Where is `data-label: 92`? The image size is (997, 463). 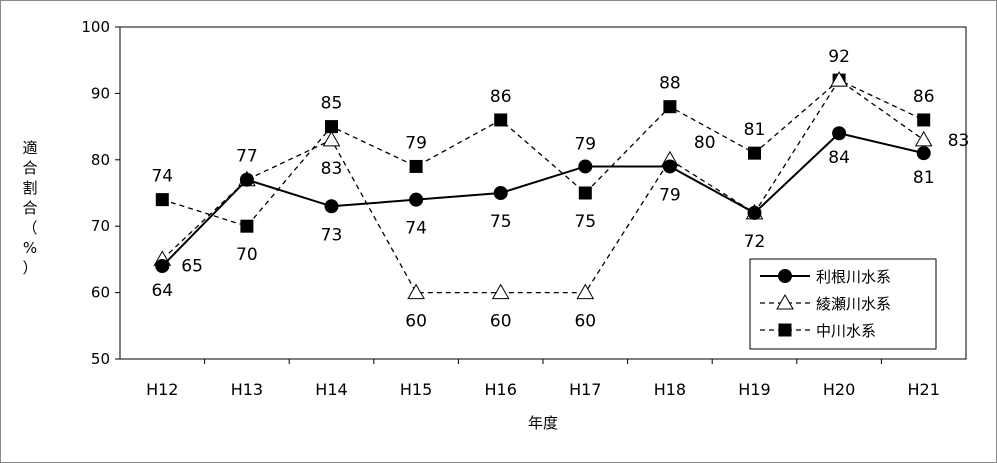 data-label: 92 is located at coordinates (839, 57).